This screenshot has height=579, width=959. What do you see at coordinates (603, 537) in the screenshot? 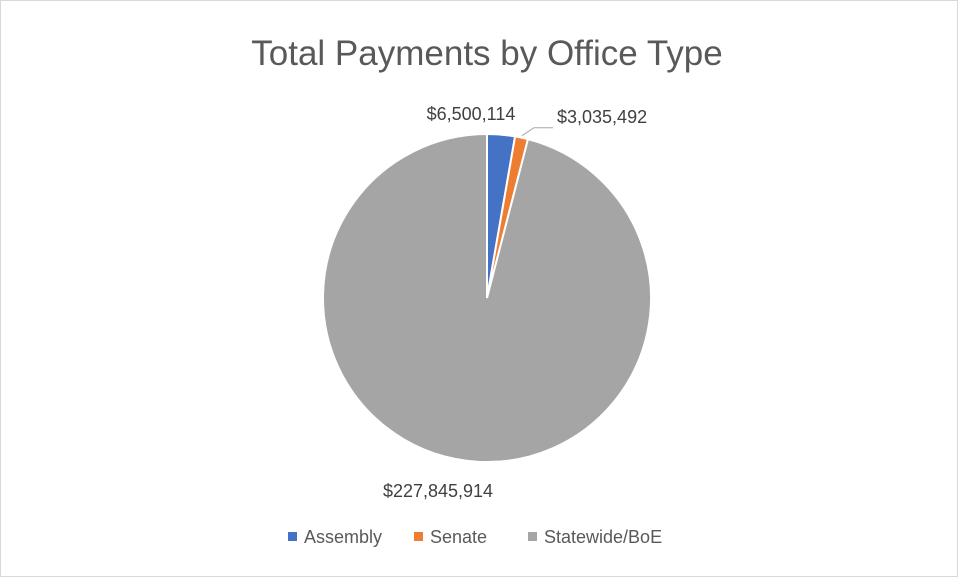
I see `legend-label: Statewide/BoE` at bounding box center [603, 537].